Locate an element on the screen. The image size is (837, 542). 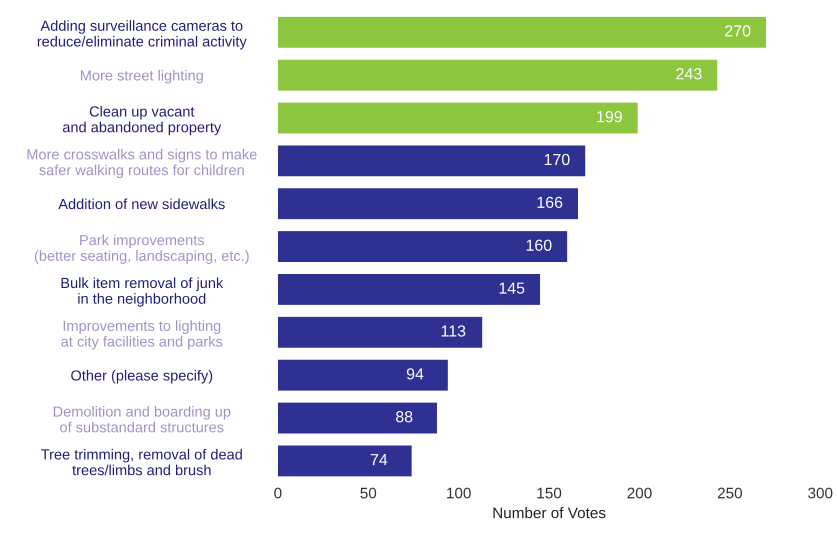
y-tick-label: Addition of new sidewalks is located at coordinates (141, 204).